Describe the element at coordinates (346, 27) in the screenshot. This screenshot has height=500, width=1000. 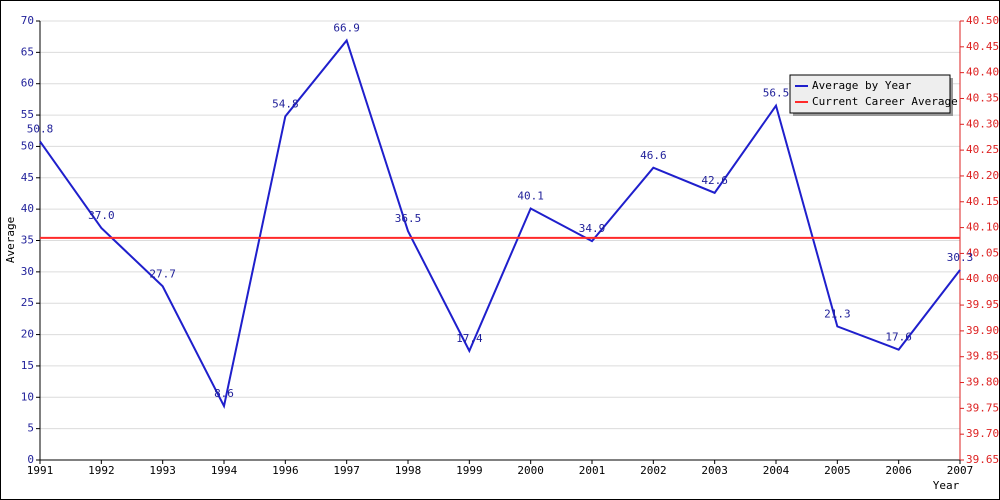
I see `data-label: 66.9` at that location.